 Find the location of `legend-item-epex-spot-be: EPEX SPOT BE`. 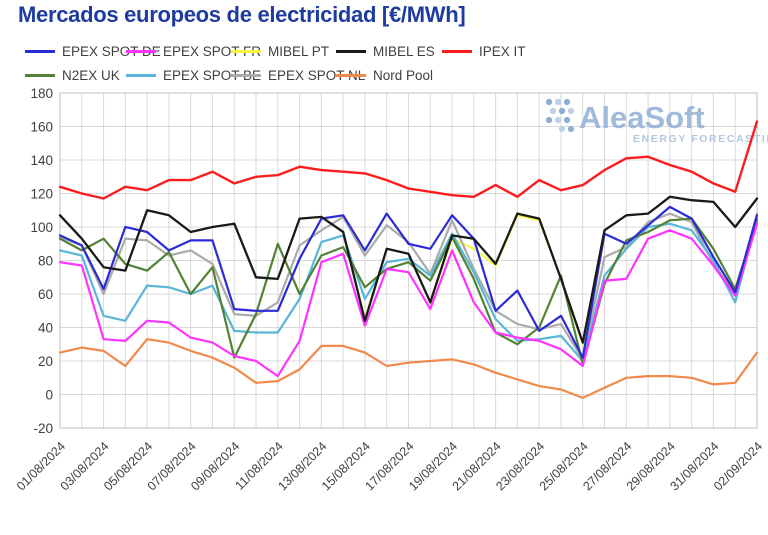

legend-item-epex-spot-be: EPEX SPOT BE is located at coordinates (193, 75).